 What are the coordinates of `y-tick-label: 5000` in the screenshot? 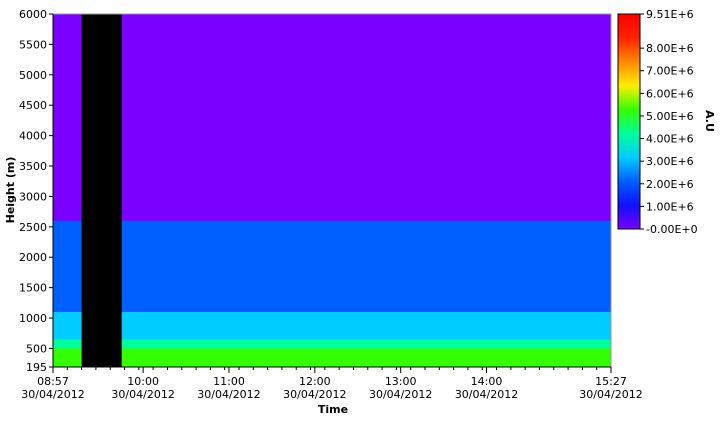 It's located at (33, 75).